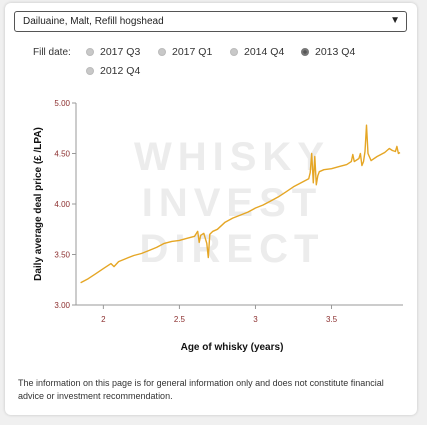 The height and width of the screenshot is (425, 427). Describe the element at coordinates (180, 319) in the screenshot. I see `x-tick-label: 2.5` at that location.